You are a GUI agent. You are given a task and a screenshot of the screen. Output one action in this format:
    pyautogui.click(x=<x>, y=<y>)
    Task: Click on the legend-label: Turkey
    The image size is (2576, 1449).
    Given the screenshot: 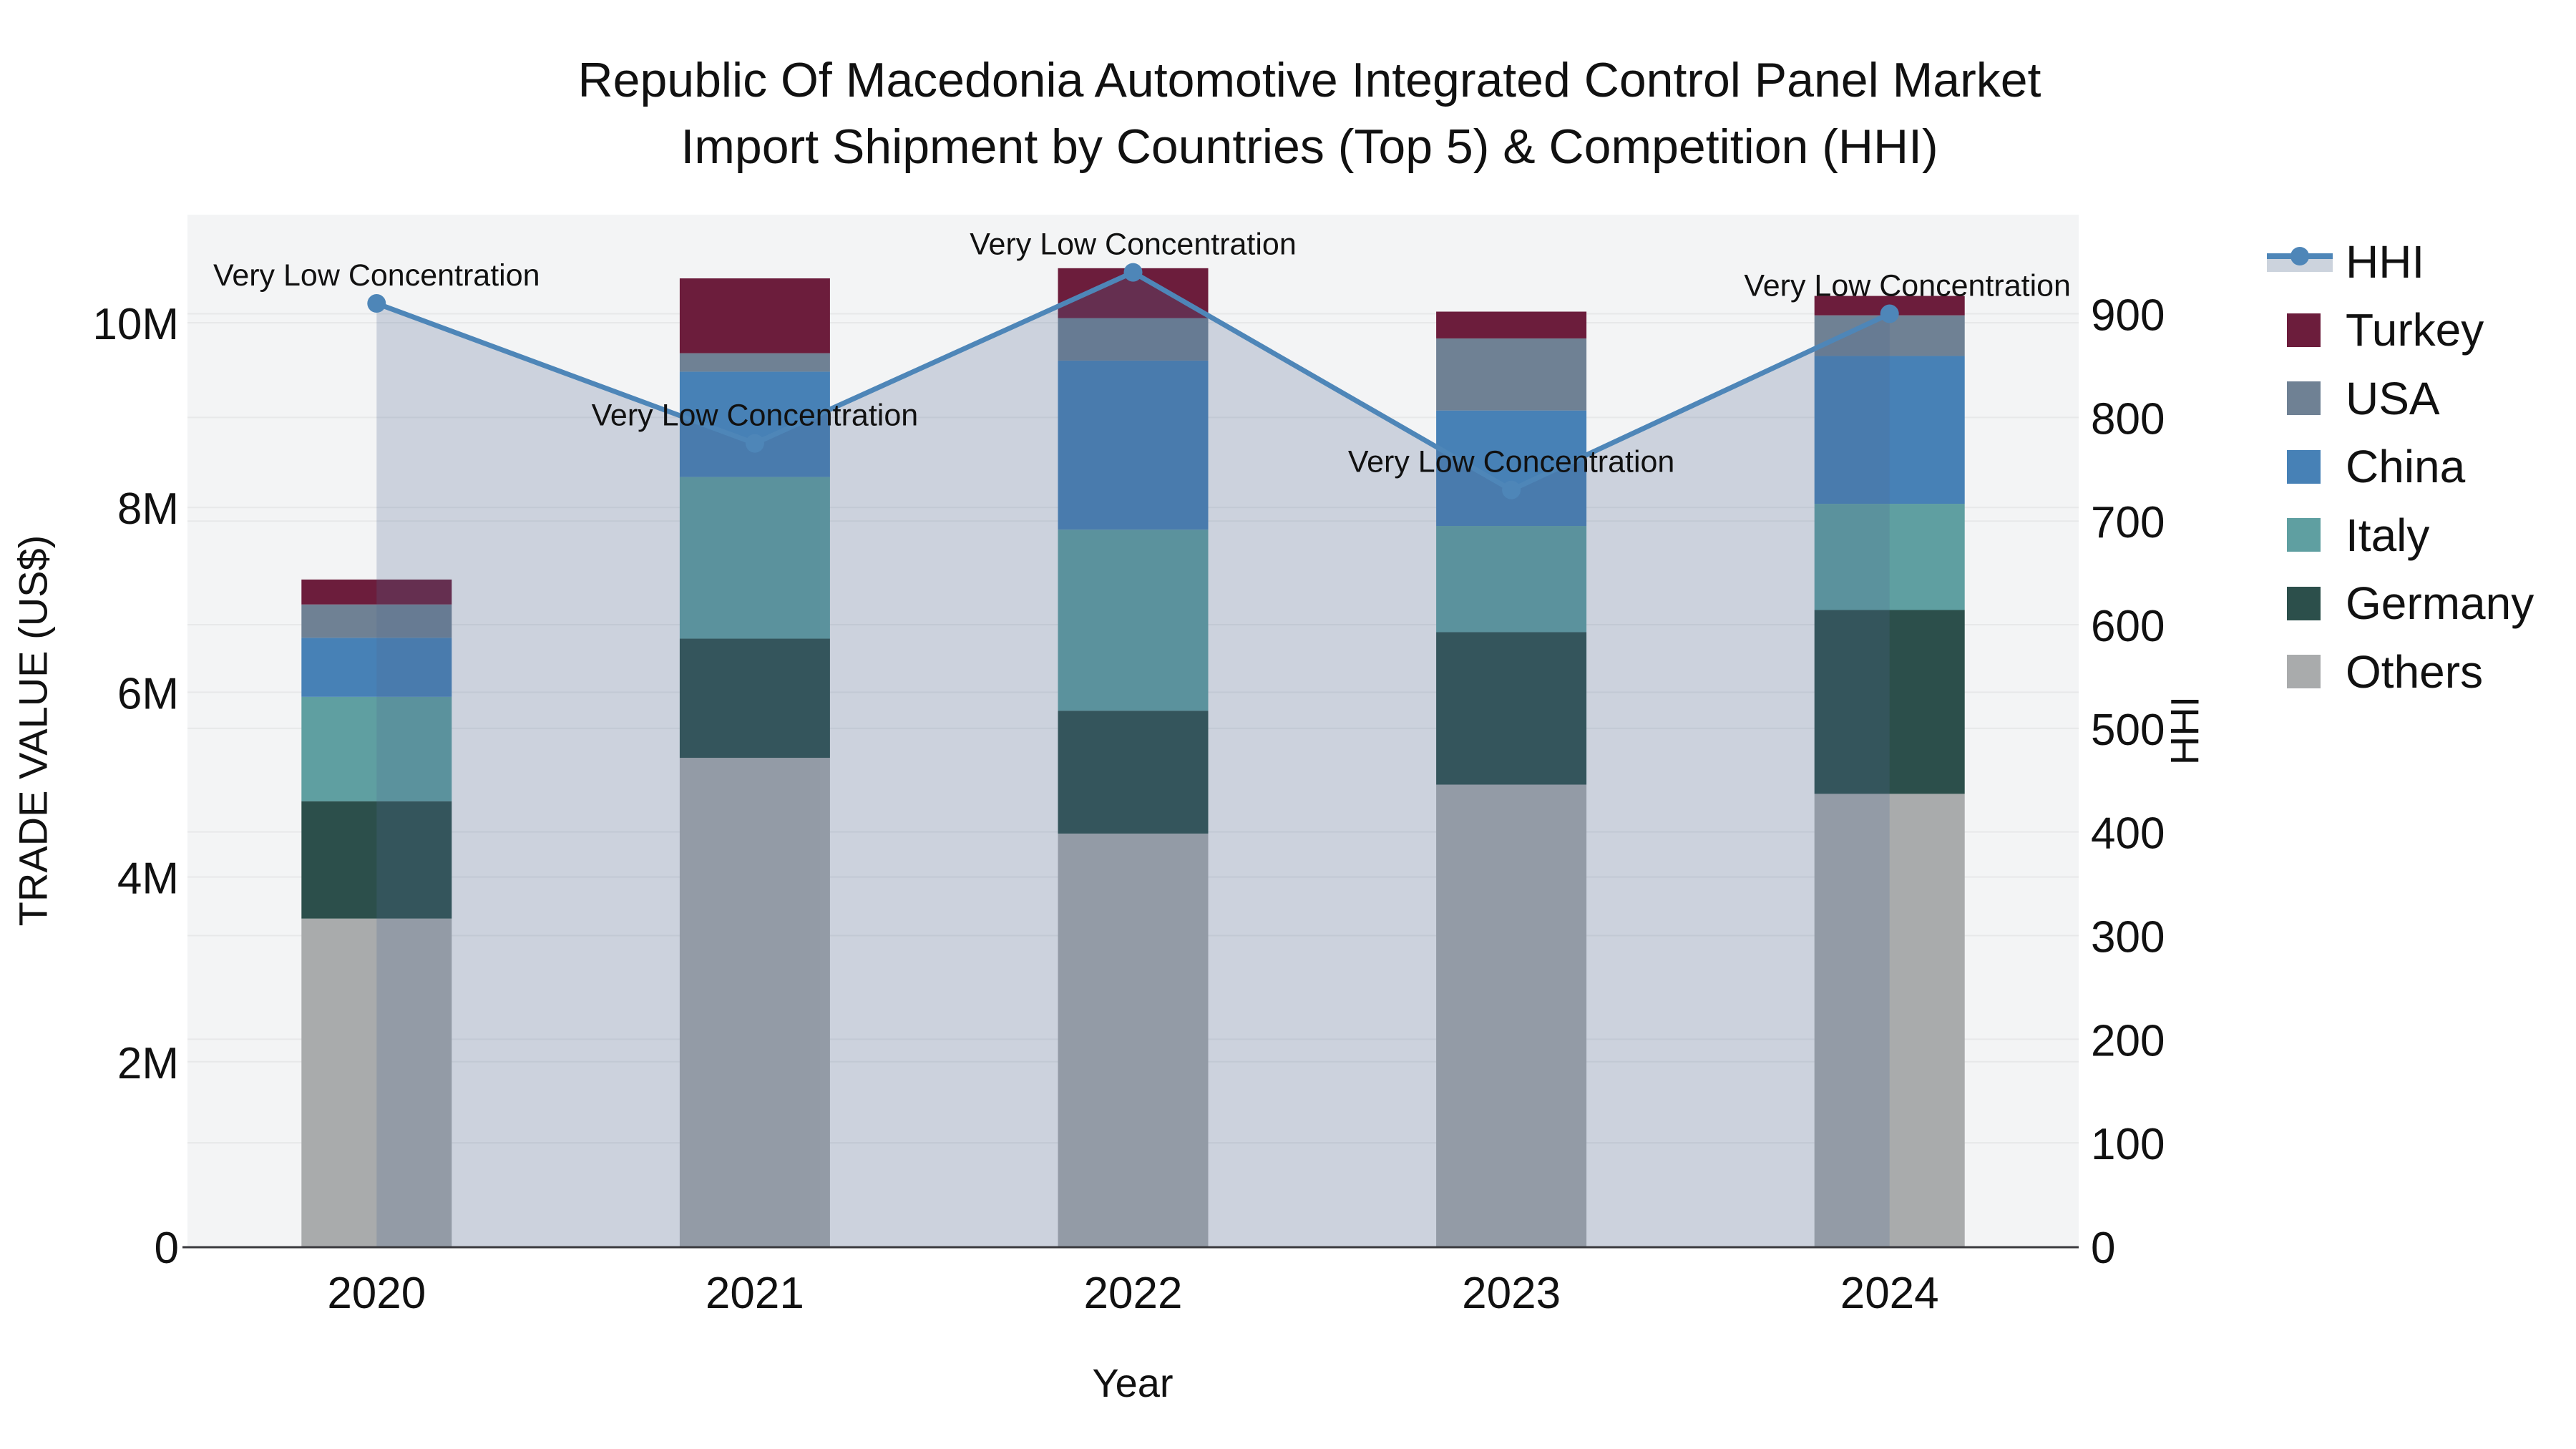 What is the action you would take?
    pyautogui.click(x=2415, y=330)
    